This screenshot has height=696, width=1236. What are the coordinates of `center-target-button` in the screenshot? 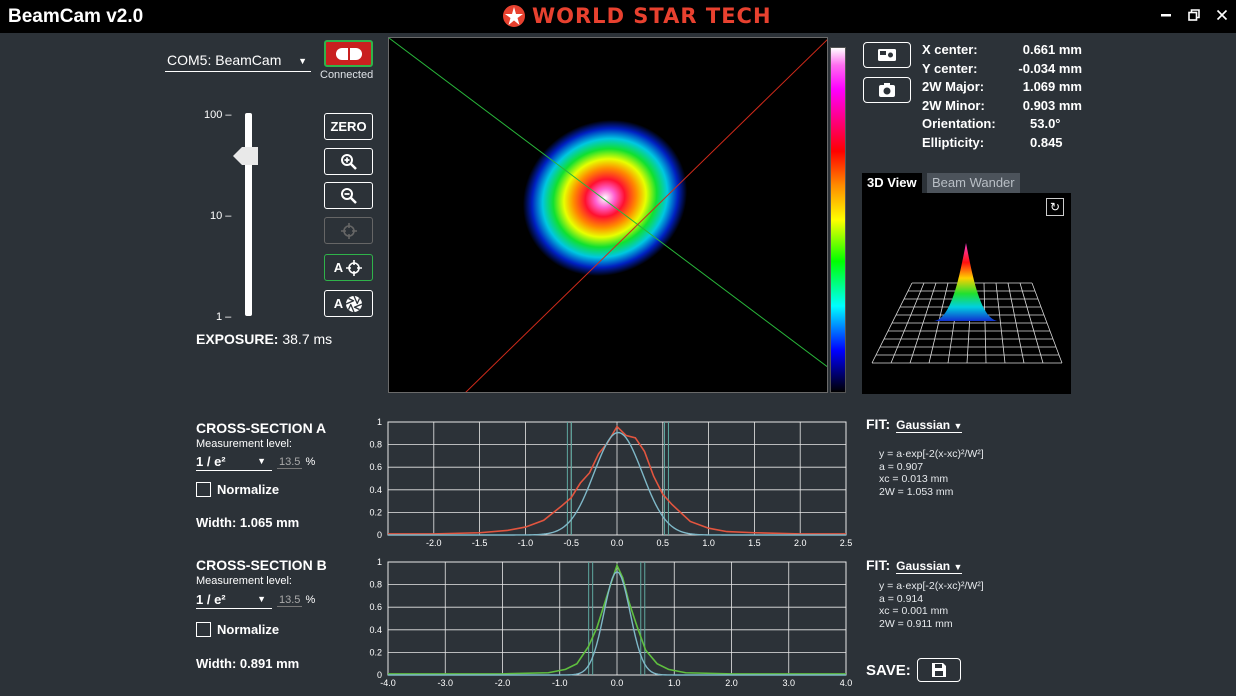 It's located at (348, 230).